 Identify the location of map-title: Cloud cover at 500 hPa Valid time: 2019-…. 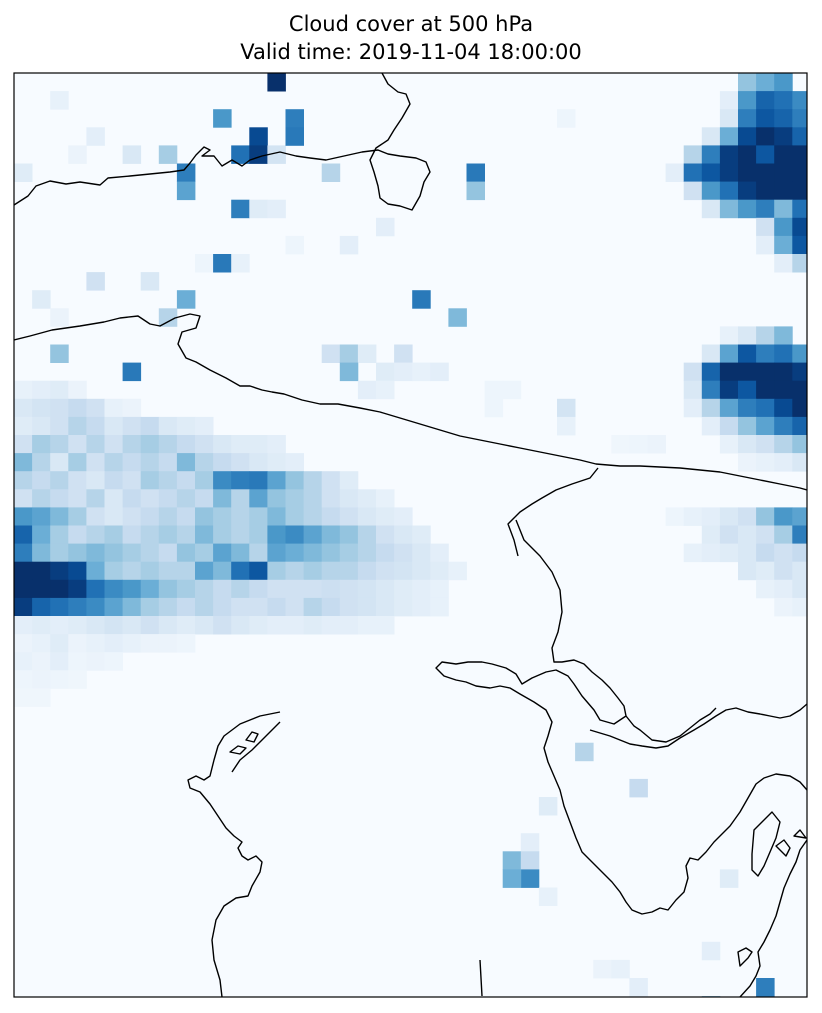
(411, 38).